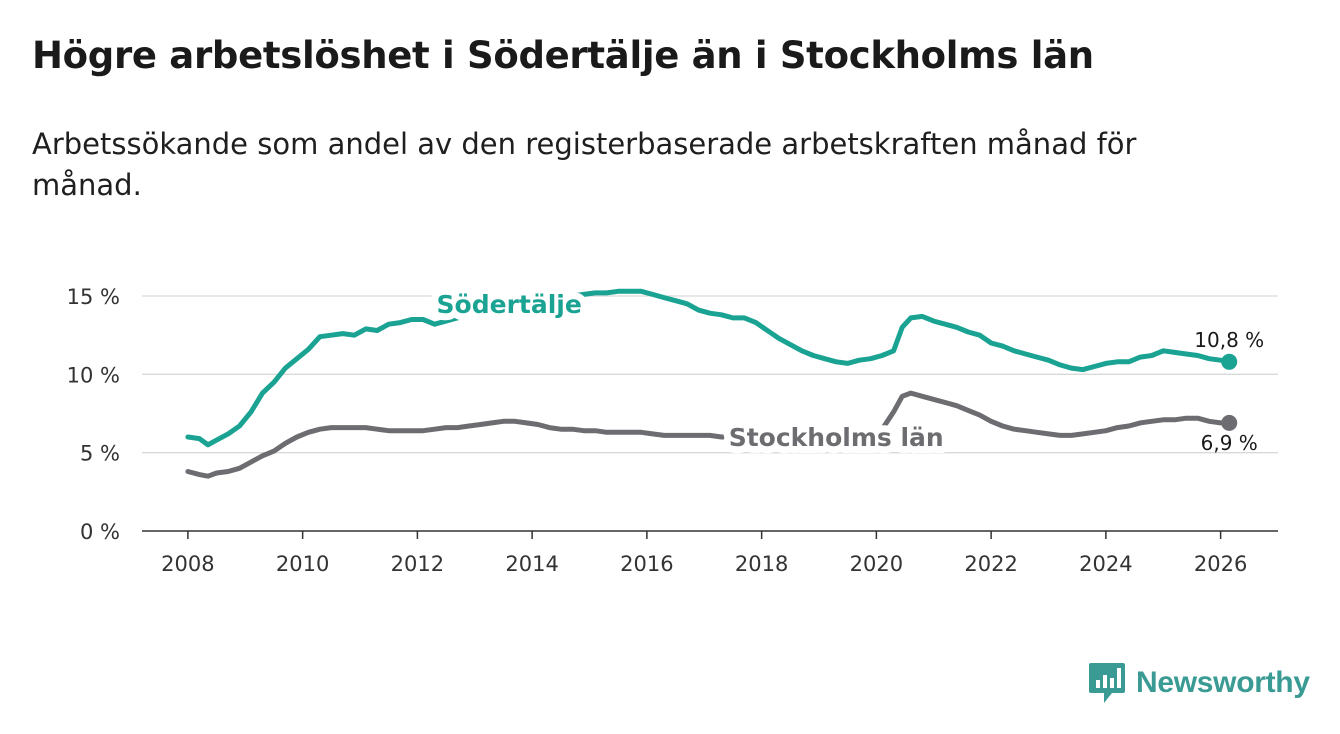 The width and height of the screenshot is (1340, 734). What do you see at coordinates (93, 375) in the screenshot?
I see `y-tick-label: 10 %` at bounding box center [93, 375].